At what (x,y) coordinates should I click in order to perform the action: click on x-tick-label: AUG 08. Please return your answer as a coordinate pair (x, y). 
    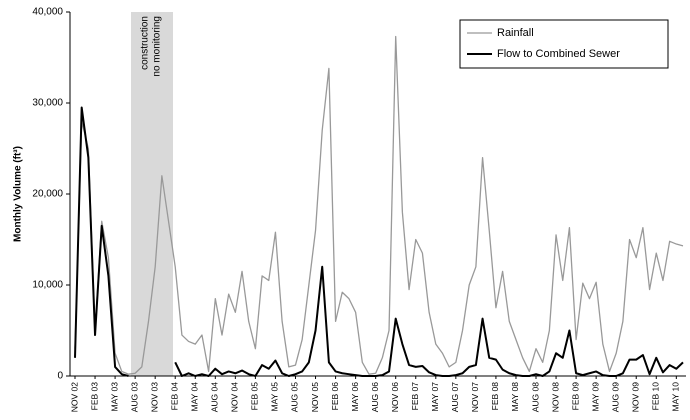
    Looking at the image, I should click on (535, 397).